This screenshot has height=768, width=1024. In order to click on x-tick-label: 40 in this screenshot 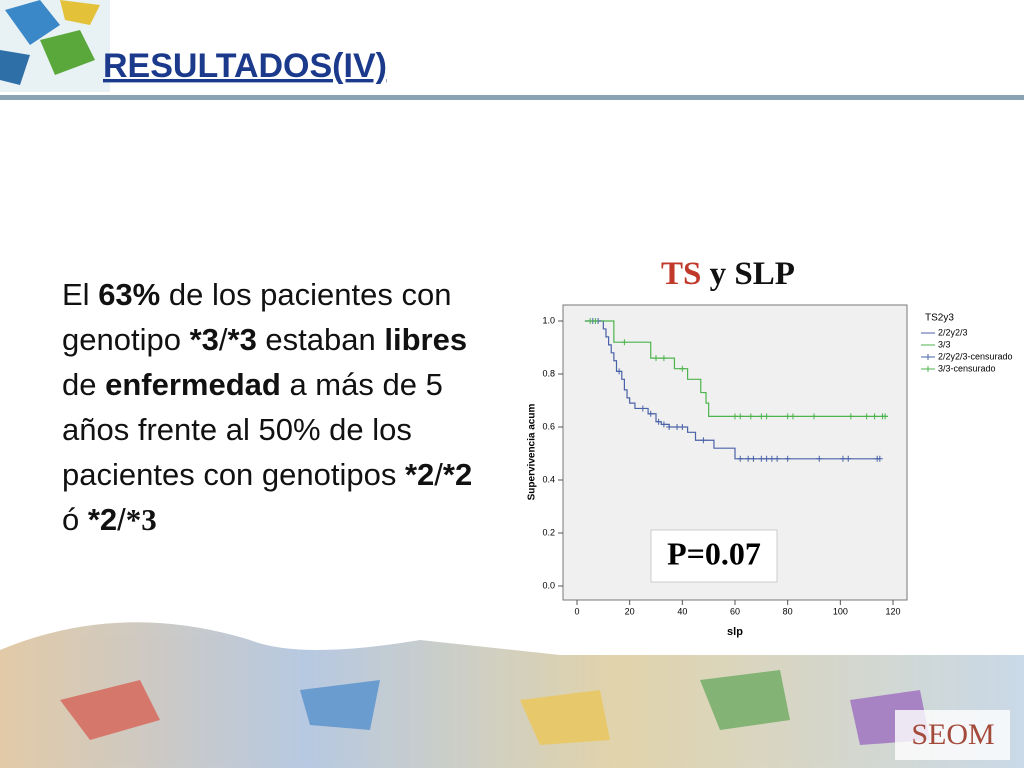, I will do `click(682, 611)`.